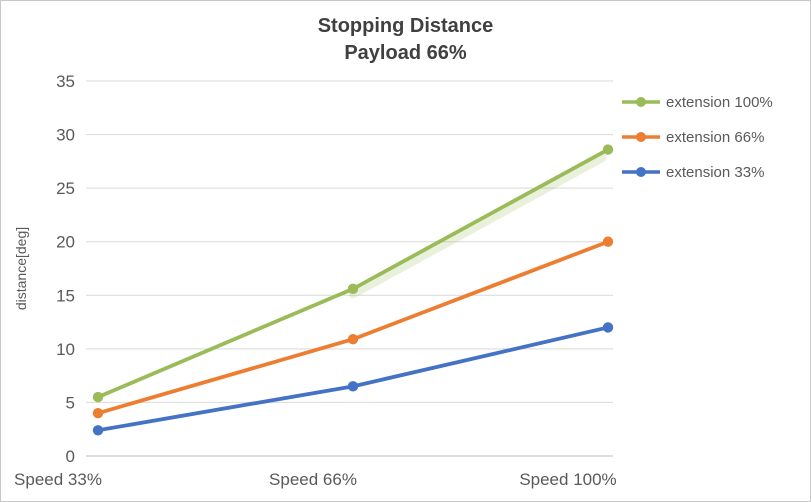 The image size is (811, 502). I want to click on y-tick-label: 0, so click(70, 456).